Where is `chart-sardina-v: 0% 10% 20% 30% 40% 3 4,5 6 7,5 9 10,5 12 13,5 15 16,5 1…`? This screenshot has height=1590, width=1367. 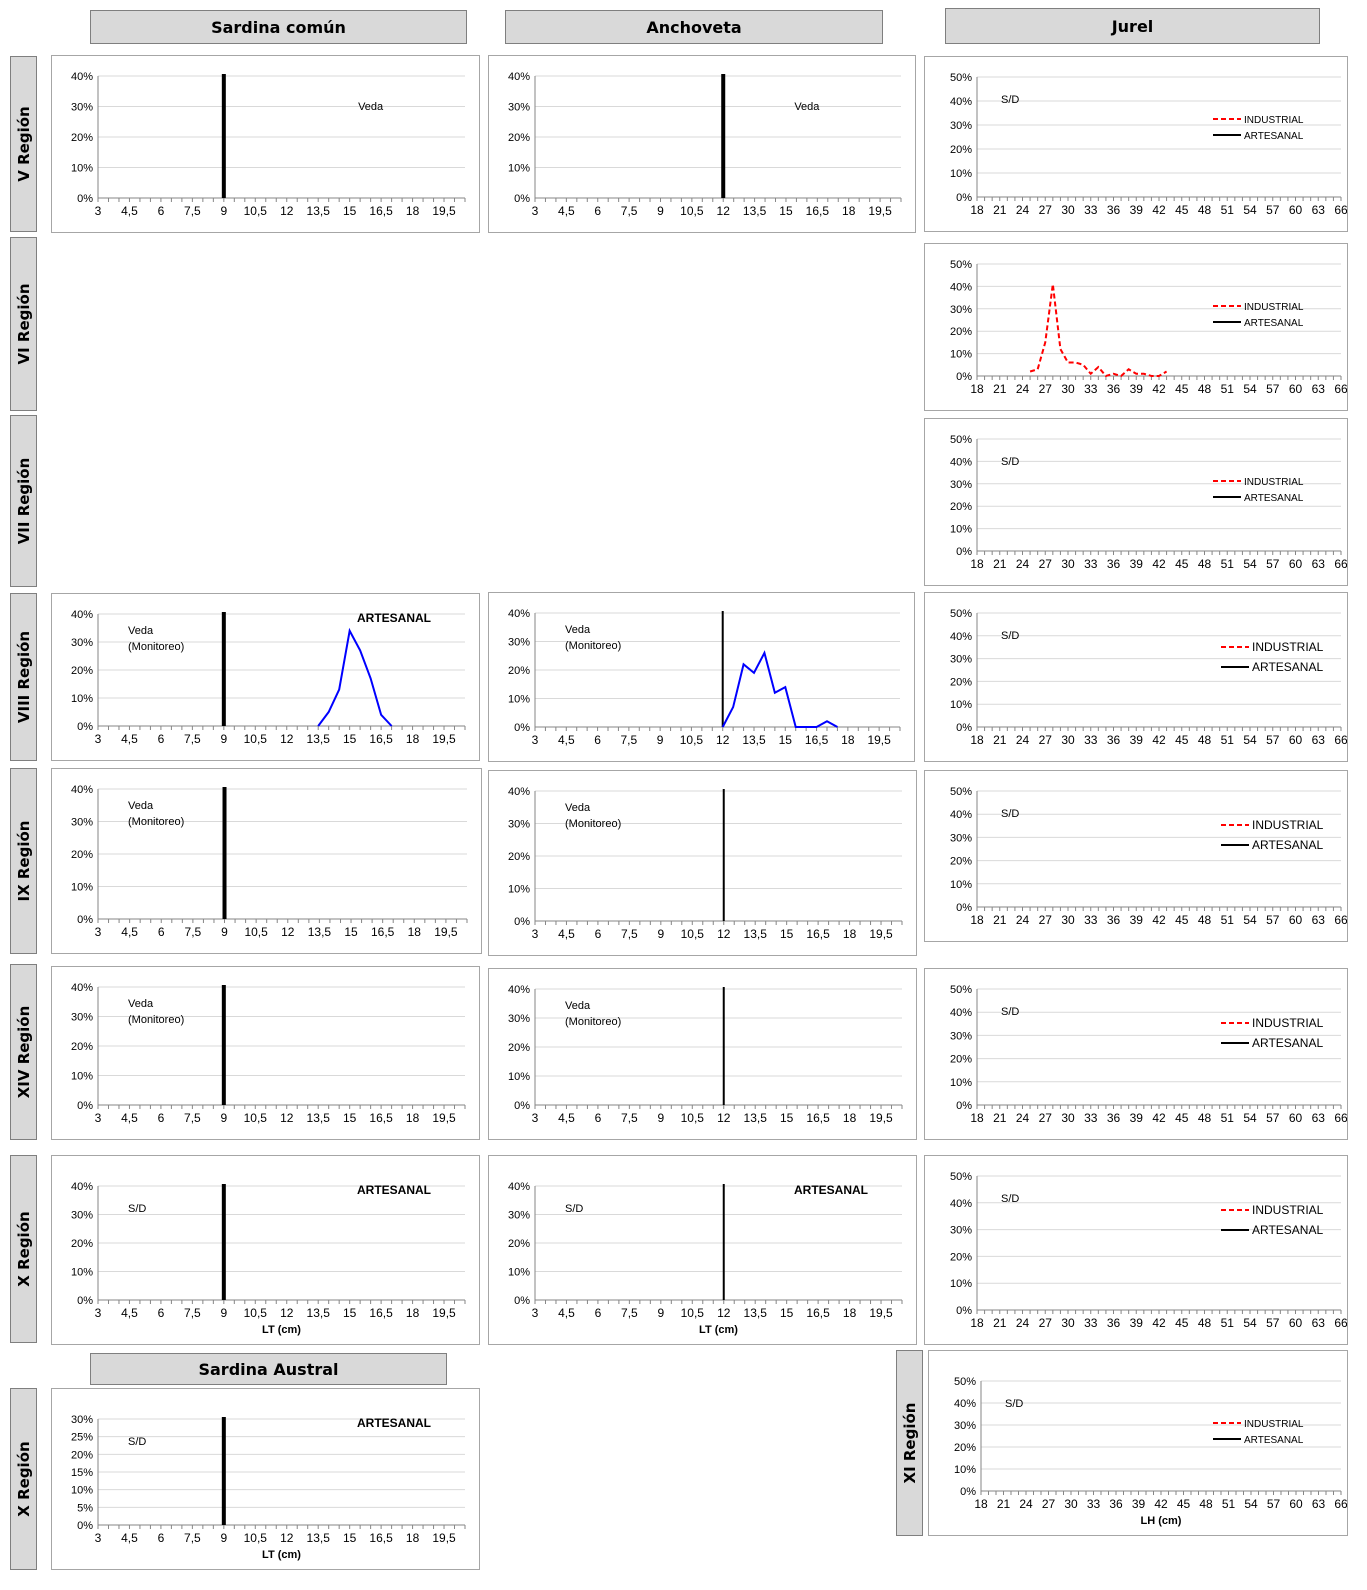 chart-sardina-v: 0% 10% 20% 30% 40% 3 4,5 6 7,5 9 10,5 12 13,5 15 16,5 1… is located at coordinates (265, 144).